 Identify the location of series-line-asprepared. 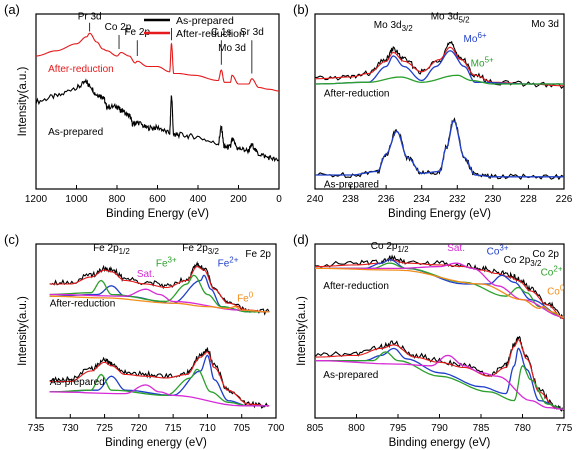
(157, 120).